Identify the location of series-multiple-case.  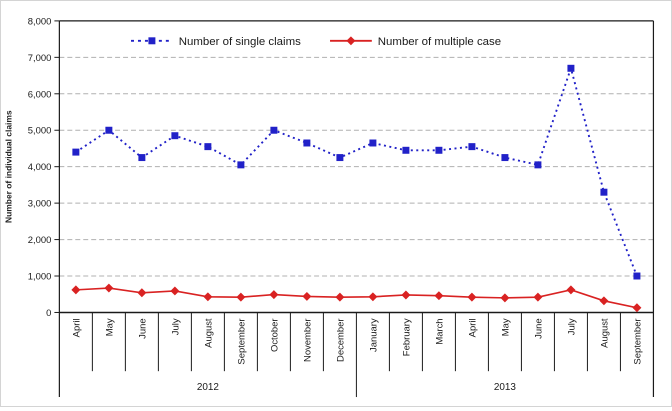
(356, 298).